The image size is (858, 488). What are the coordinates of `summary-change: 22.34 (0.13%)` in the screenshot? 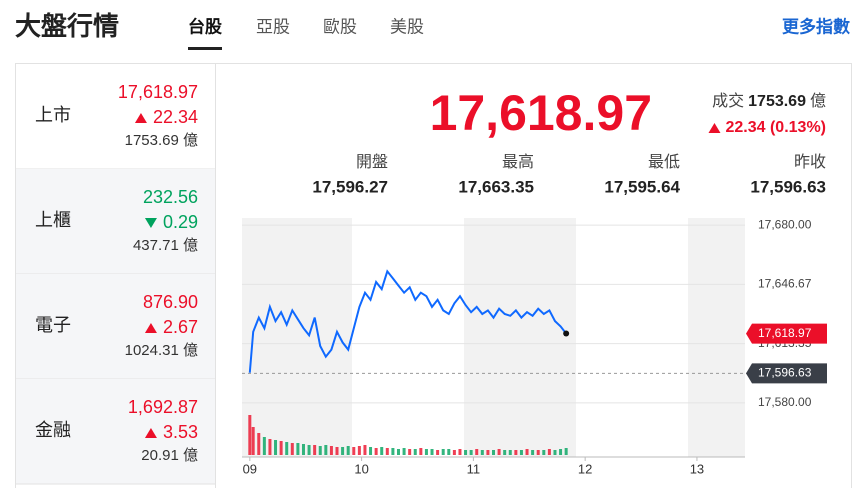 It's located at (775, 127).